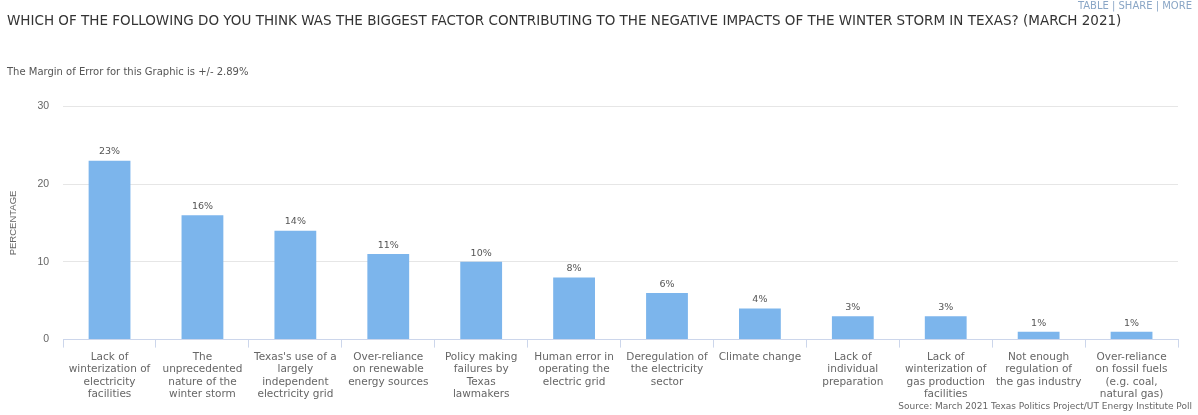  What do you see at coordinates (760, 355) in the screenshot?
I see `x-tick-label: Climate change` at bounding box center [760, 355].